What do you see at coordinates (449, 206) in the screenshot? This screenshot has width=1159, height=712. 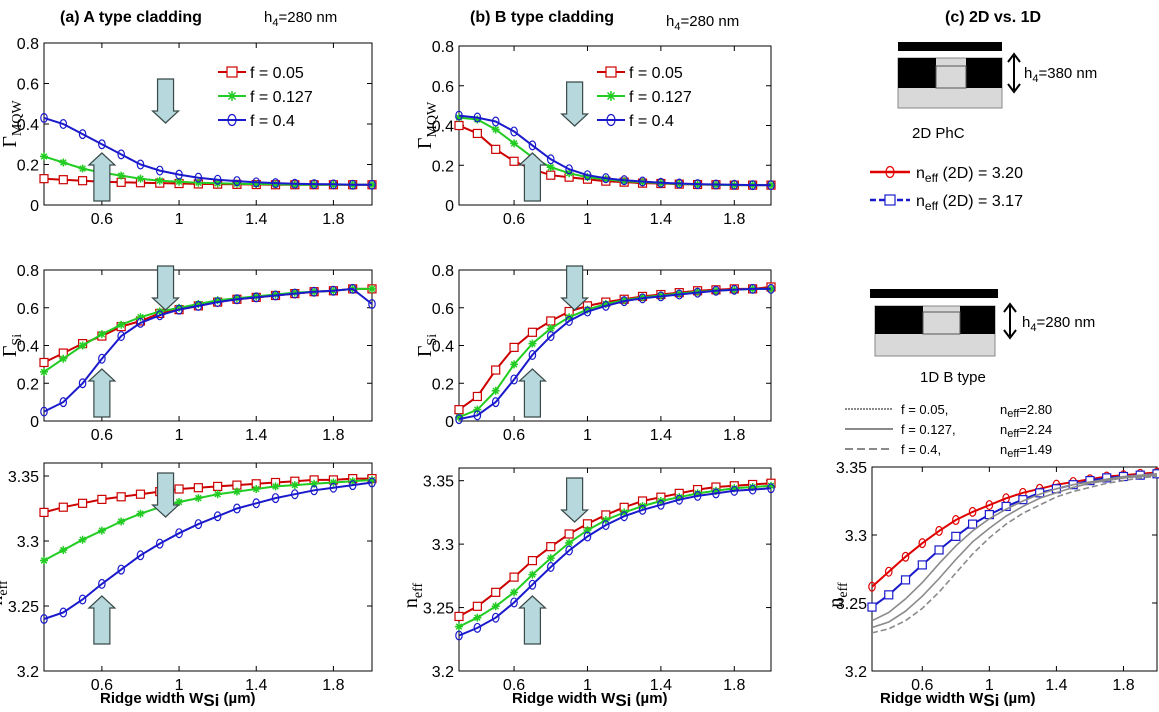 I see `y-tick-label: 0` at bounding box center [449, 206].